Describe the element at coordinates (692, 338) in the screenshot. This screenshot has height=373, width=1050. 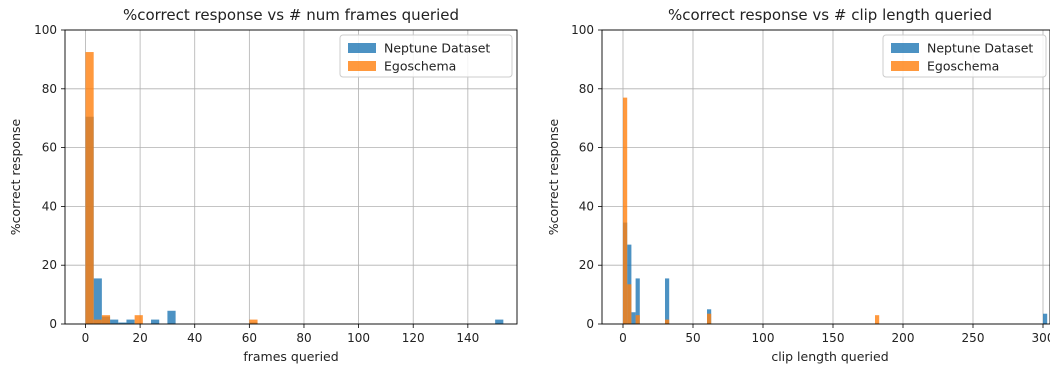
I see `x-tick-label: 50` at that location.